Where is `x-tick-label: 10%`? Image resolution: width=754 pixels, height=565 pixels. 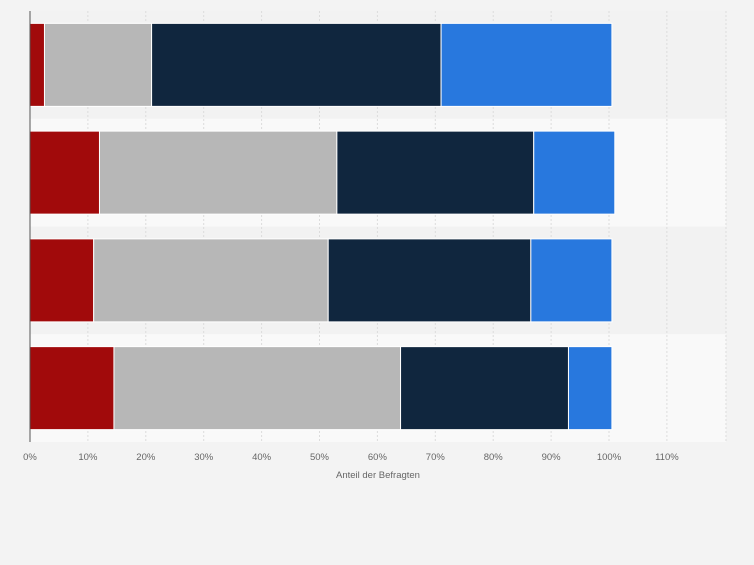
x-tick-label: 10% is located at coordinates (88, 457).